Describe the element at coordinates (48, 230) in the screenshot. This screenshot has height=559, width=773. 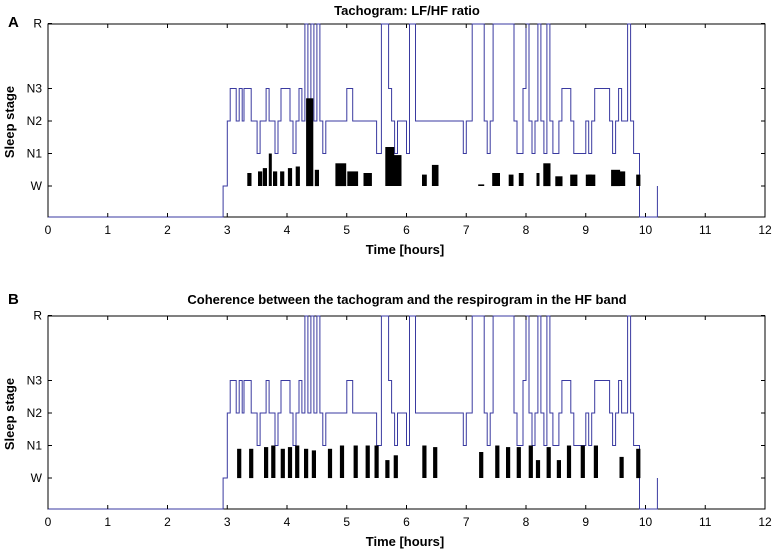
I see `x-tick-label: 0` at that location.